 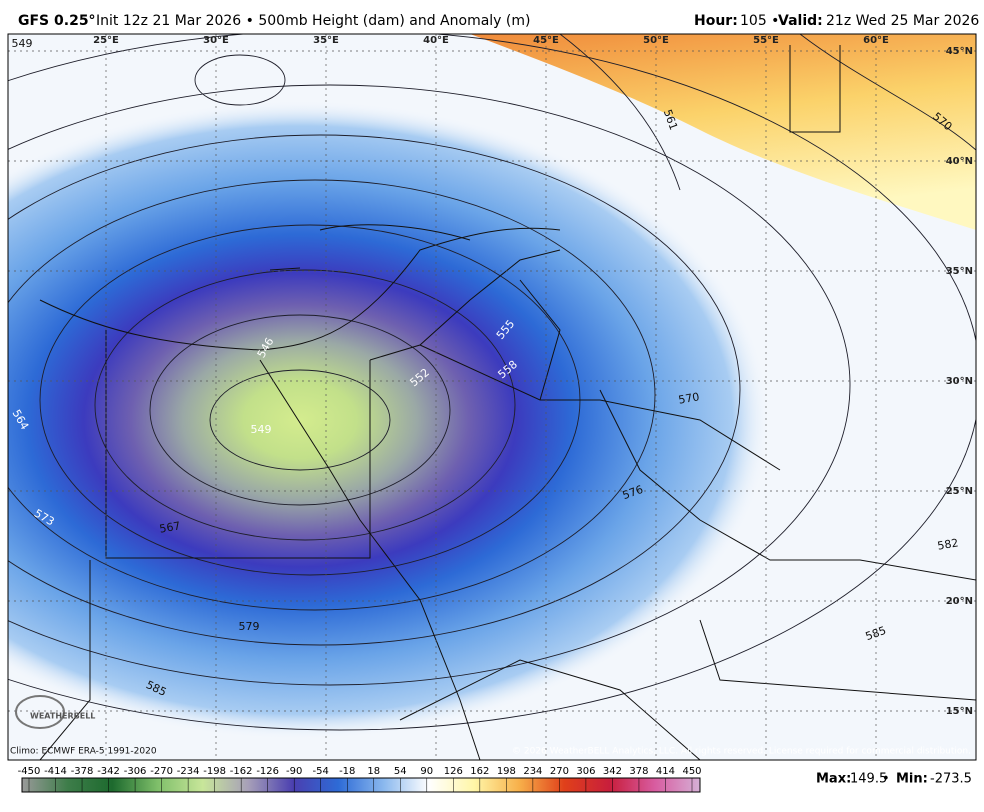 What do you see at coordinates (506, 771) in the screenshot?
I see `colorbar-tick-label: 198` at bounding box center [506, 771].